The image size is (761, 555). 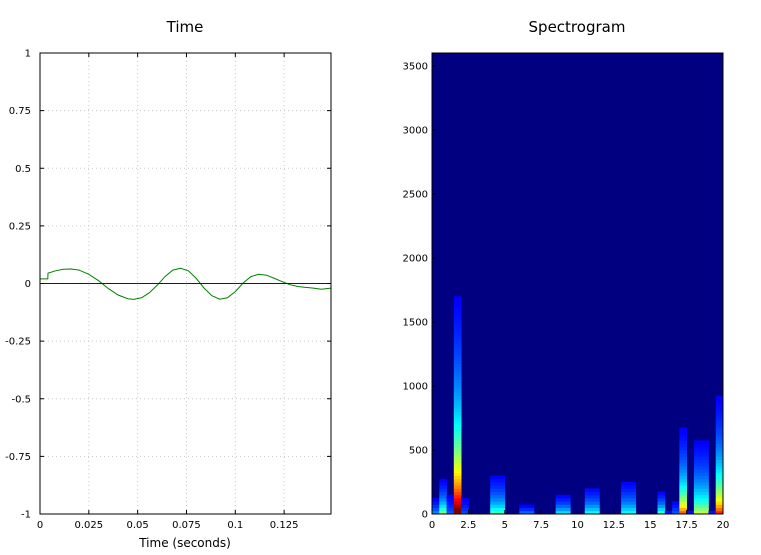 What do you see at coordinates (138, 525) in the screenshot?
I see `x-tick-label: 0.05` at bounding box center [138, 525].